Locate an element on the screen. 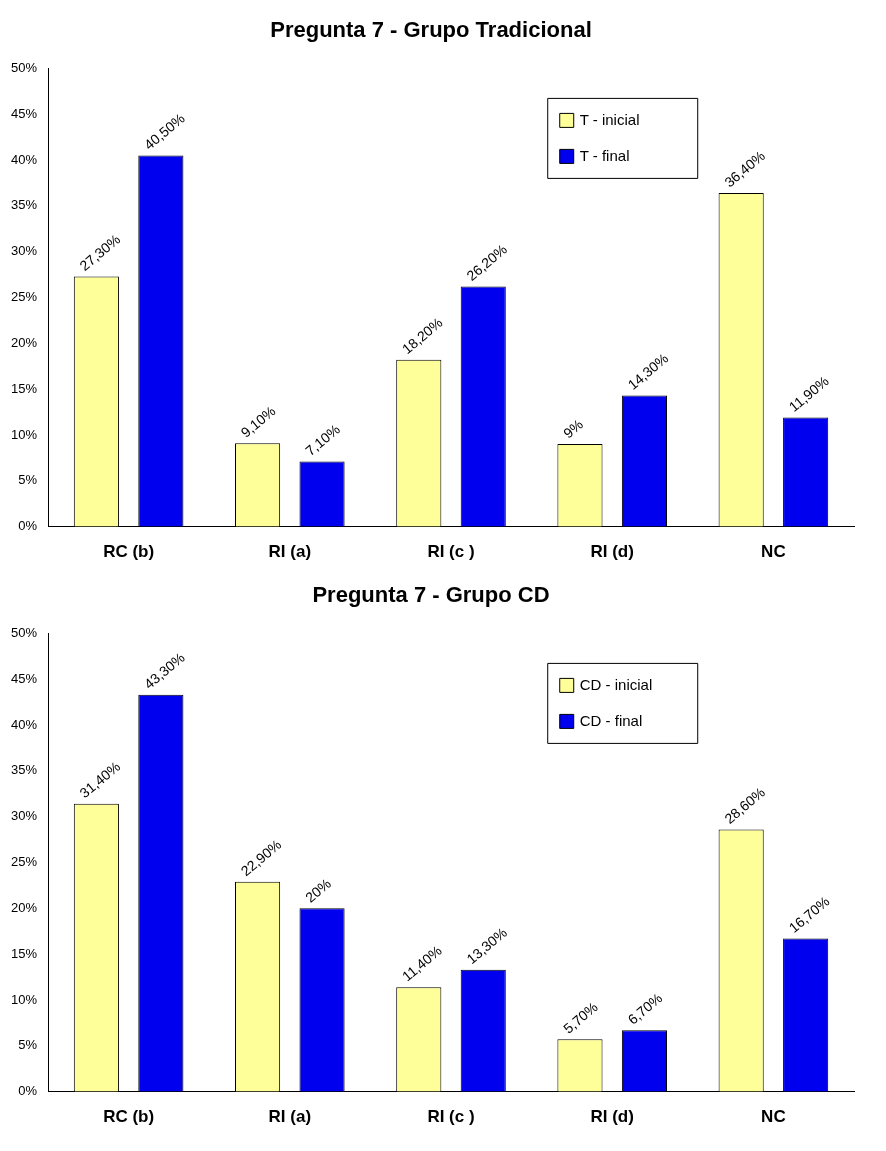 Image resolution: width=886 pixels, height=1151 pixels. chart-title: Pregunta 7 - Grupo CD is located at coordinates (431, 595).